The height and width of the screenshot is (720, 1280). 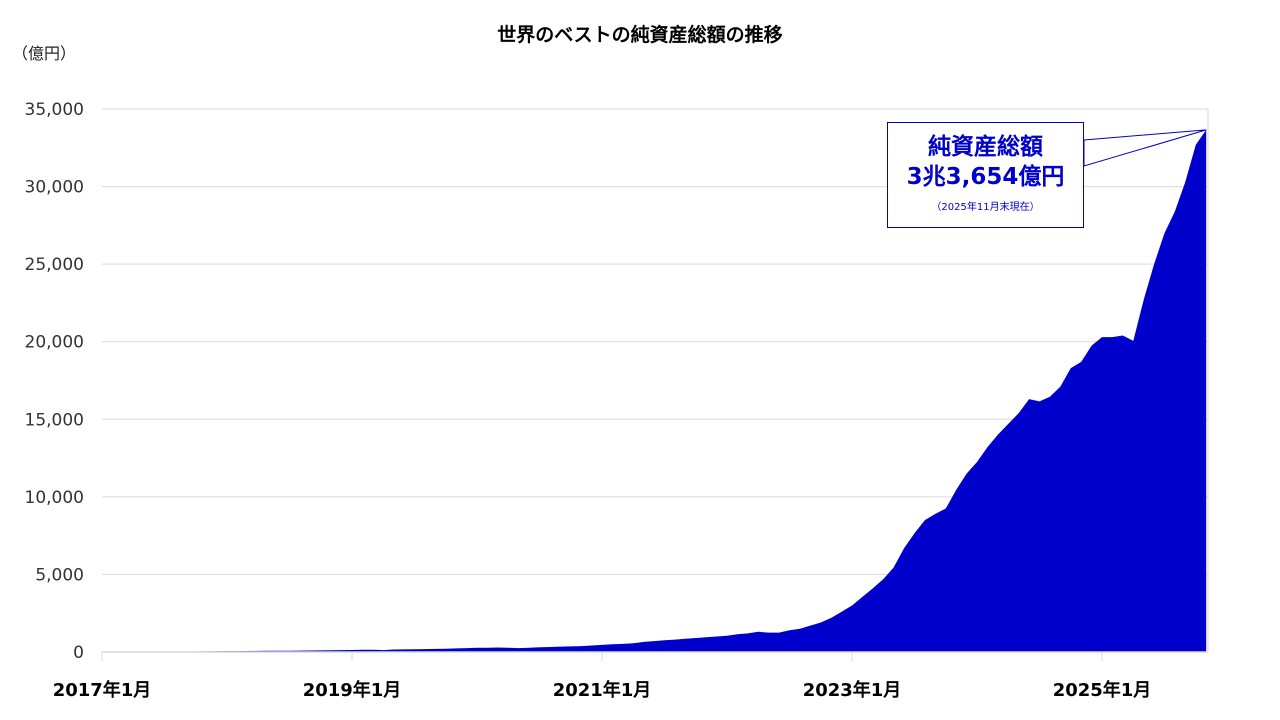 I want to click on annotation-leader, so click(x=1145, y=148).